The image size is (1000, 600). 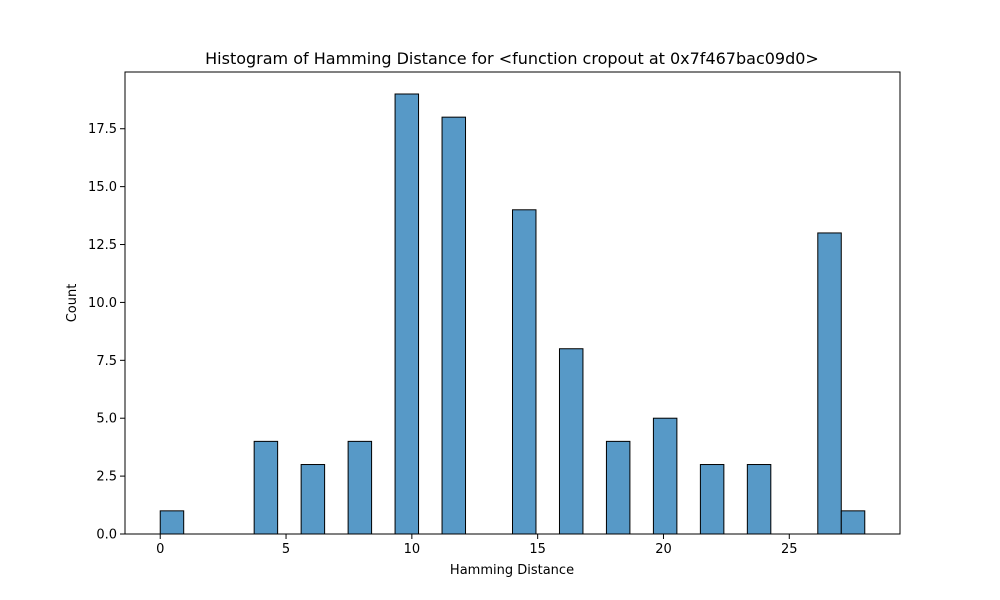 I want to click on x-tick-label: 25, so click(x=789, y=549).